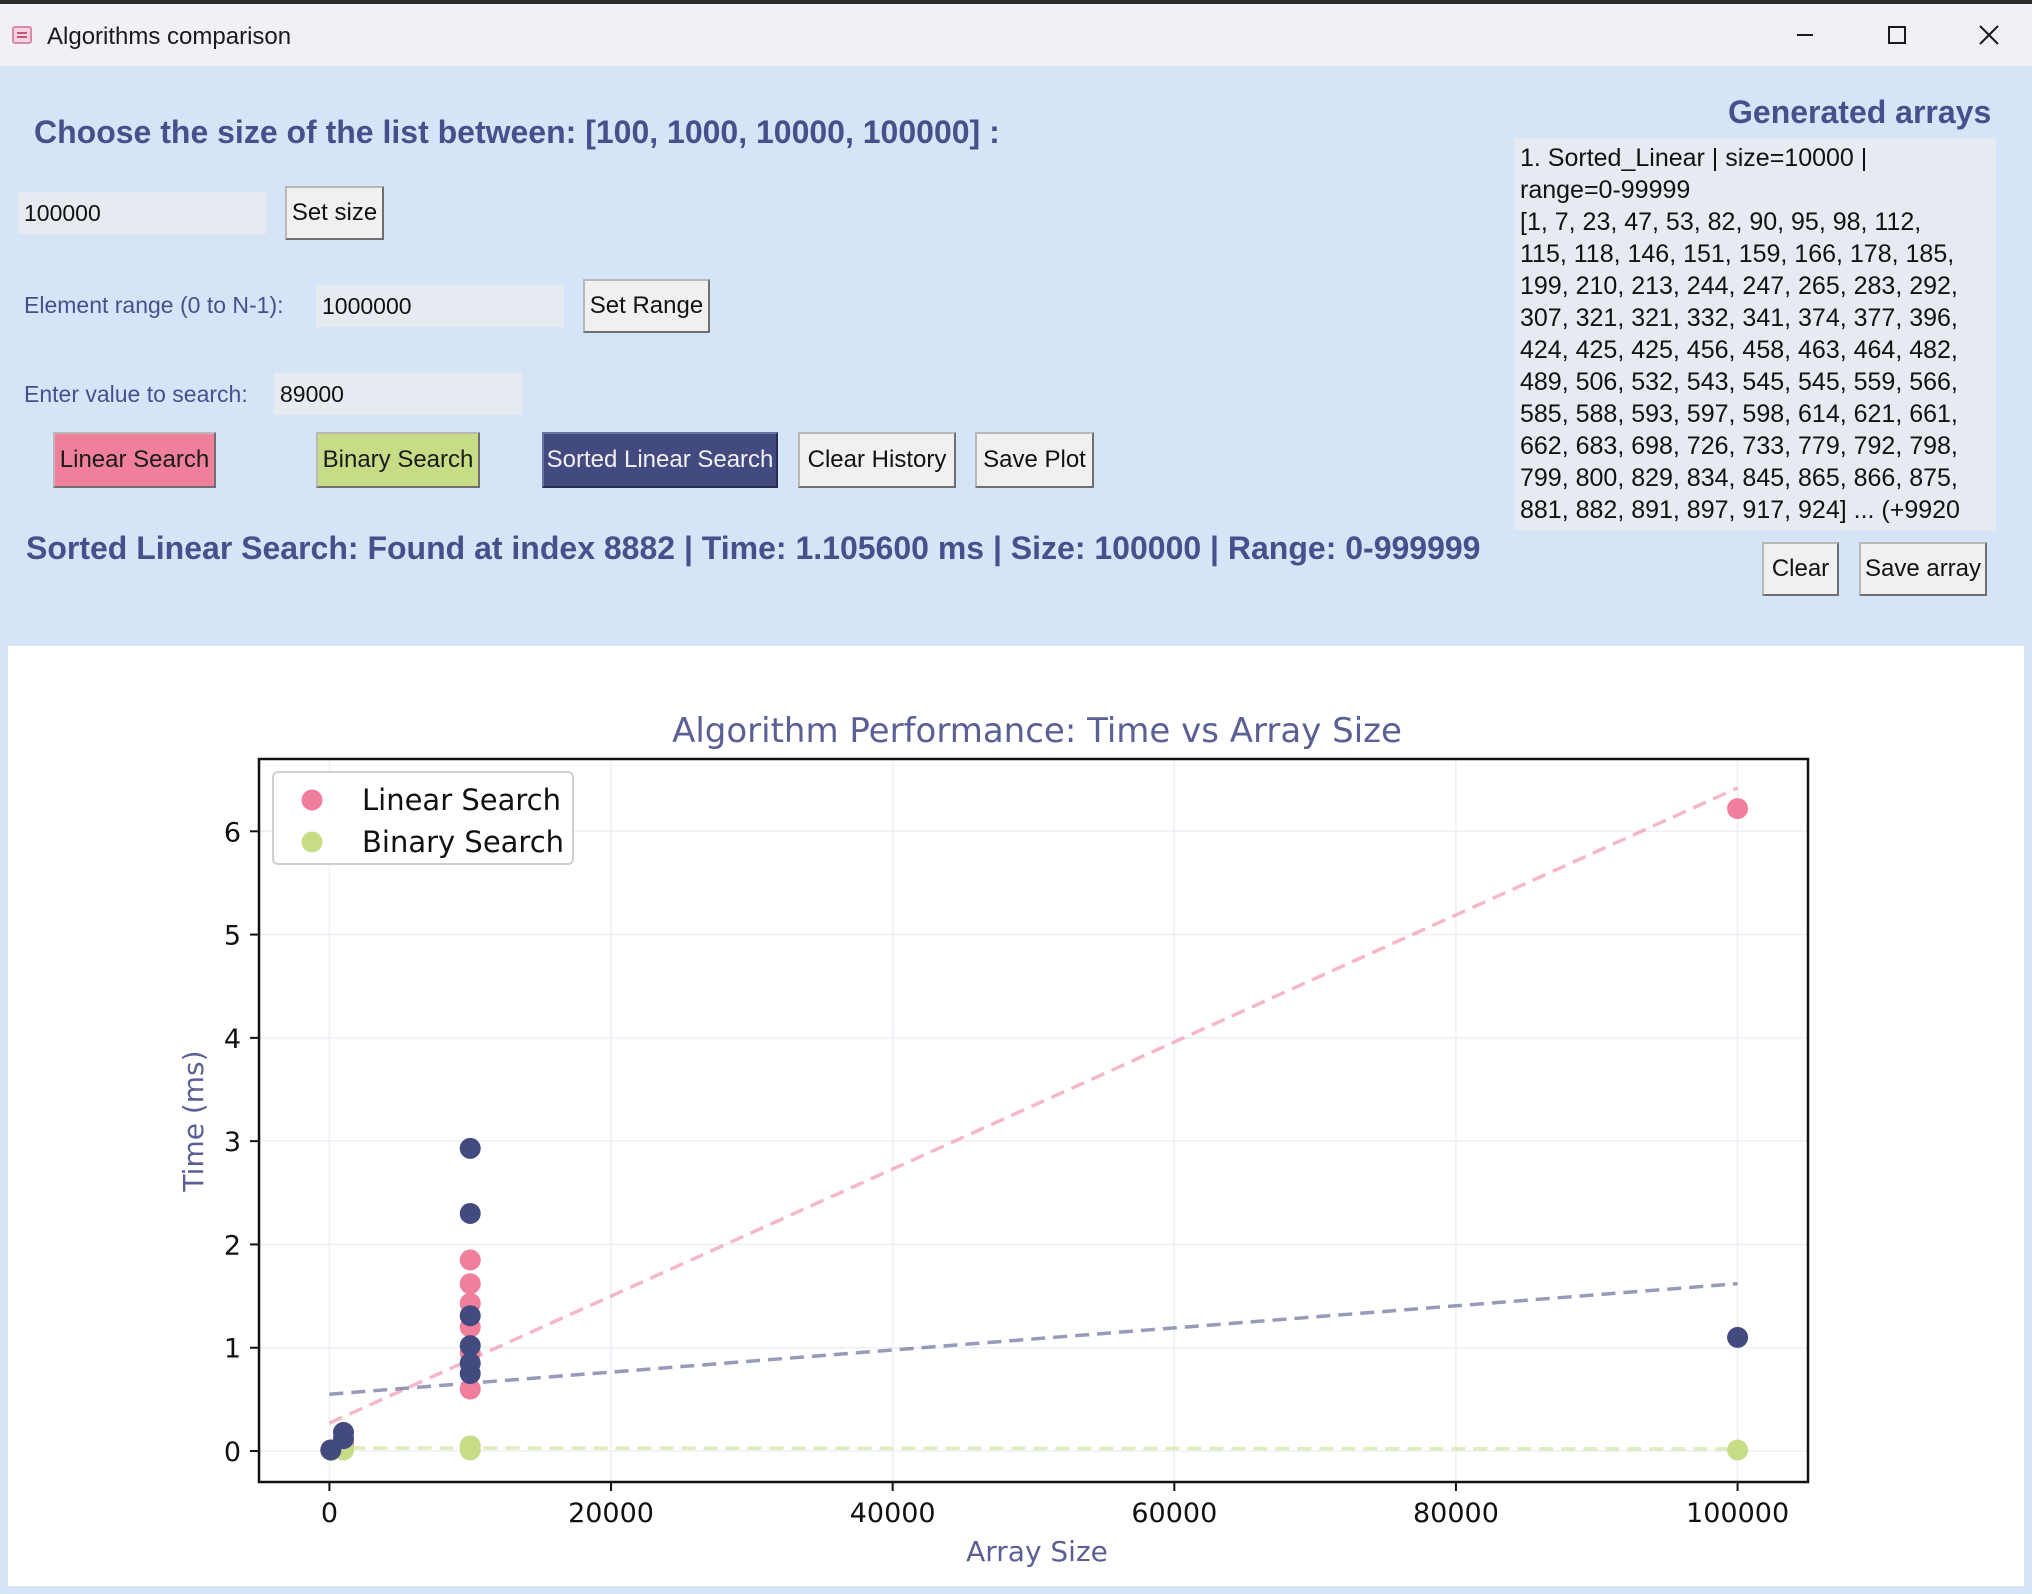 The height and width of the screenshot is (1594, 2032). Describe the element at coordinates (1923, 569) in the screenshot. I see `save-array-button: Save array` at that location.